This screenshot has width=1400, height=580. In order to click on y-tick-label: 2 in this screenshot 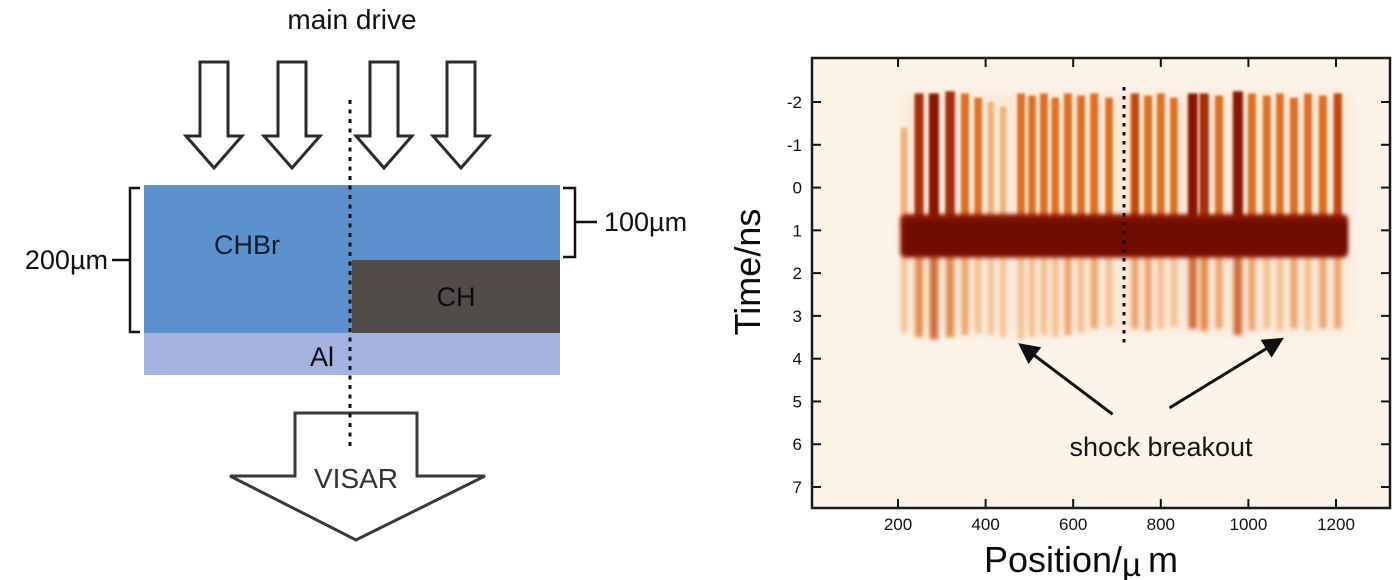, I will do `click(797, 273)`.